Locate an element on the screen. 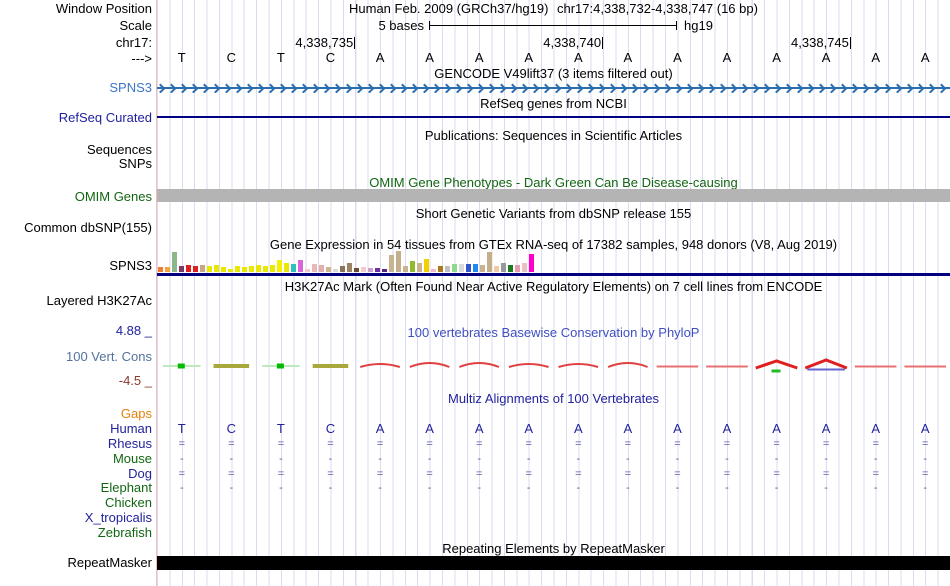 Image resolution: width=950 pixels, height=586 pixels. track-title-refseq: RefSeq genes from NCBI is located at coordinates (553, 103).